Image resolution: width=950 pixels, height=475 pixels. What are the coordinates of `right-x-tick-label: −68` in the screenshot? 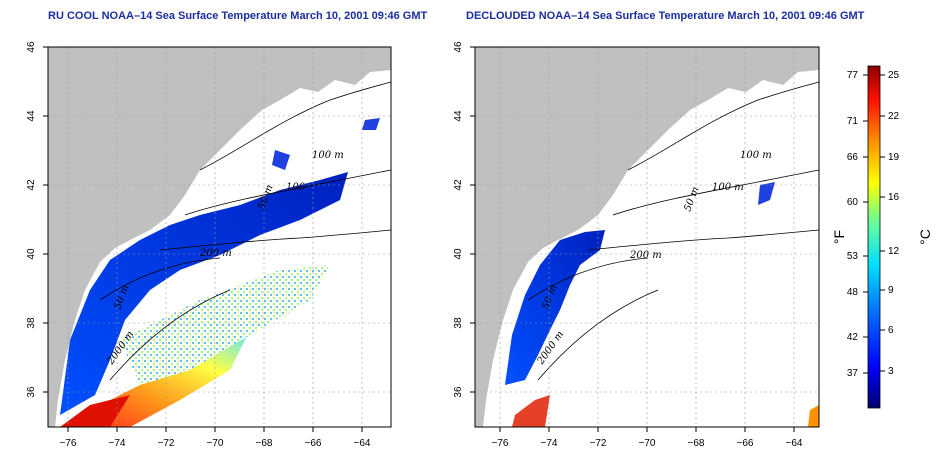 It's located at (696, 443).